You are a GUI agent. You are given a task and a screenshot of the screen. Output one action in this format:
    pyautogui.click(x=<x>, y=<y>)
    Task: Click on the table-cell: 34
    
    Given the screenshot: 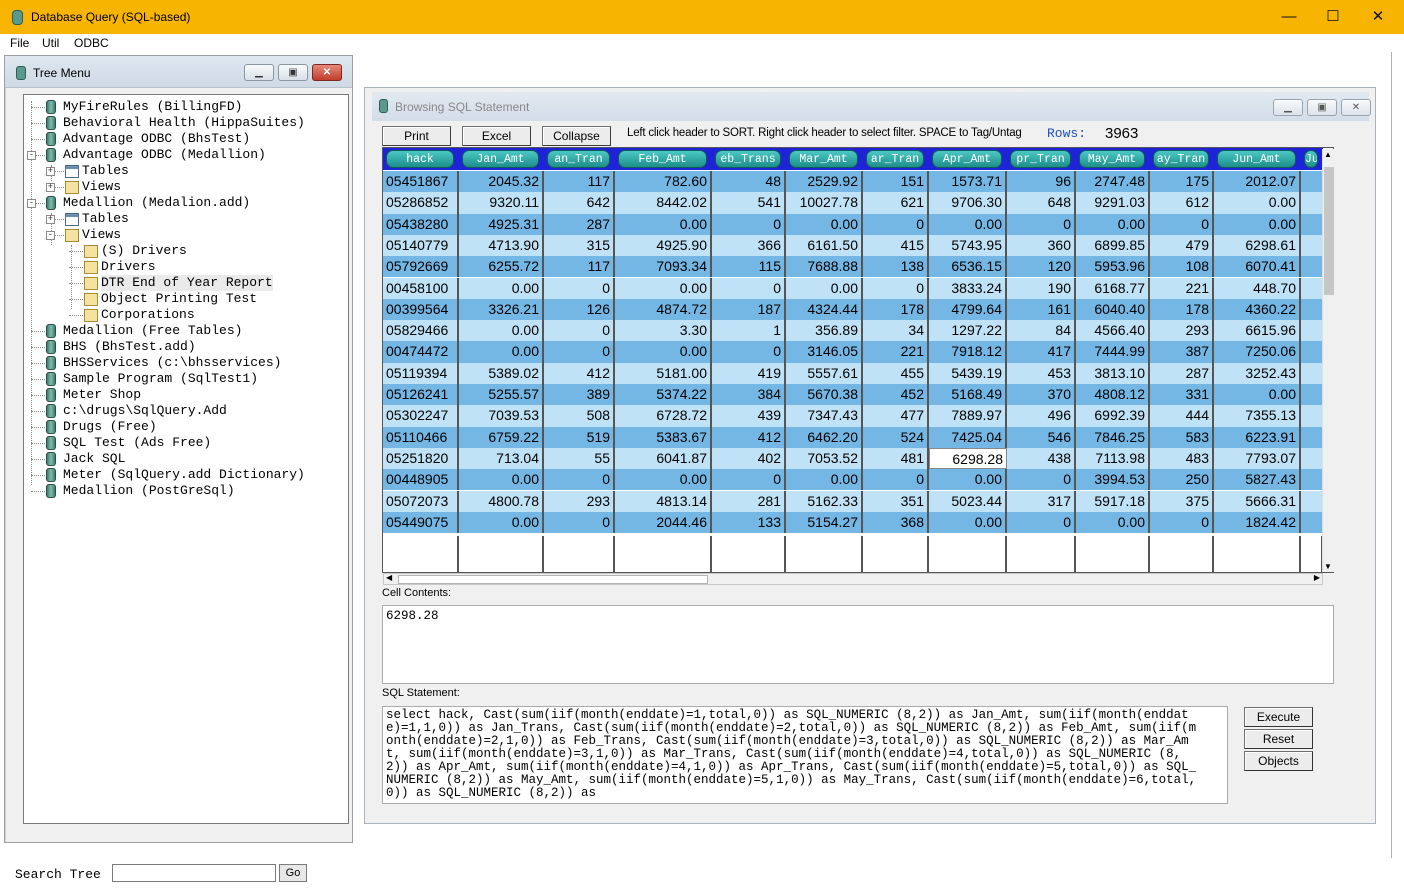 What is the action you would take?
    pyautogui.click(x=896, y=331)
    